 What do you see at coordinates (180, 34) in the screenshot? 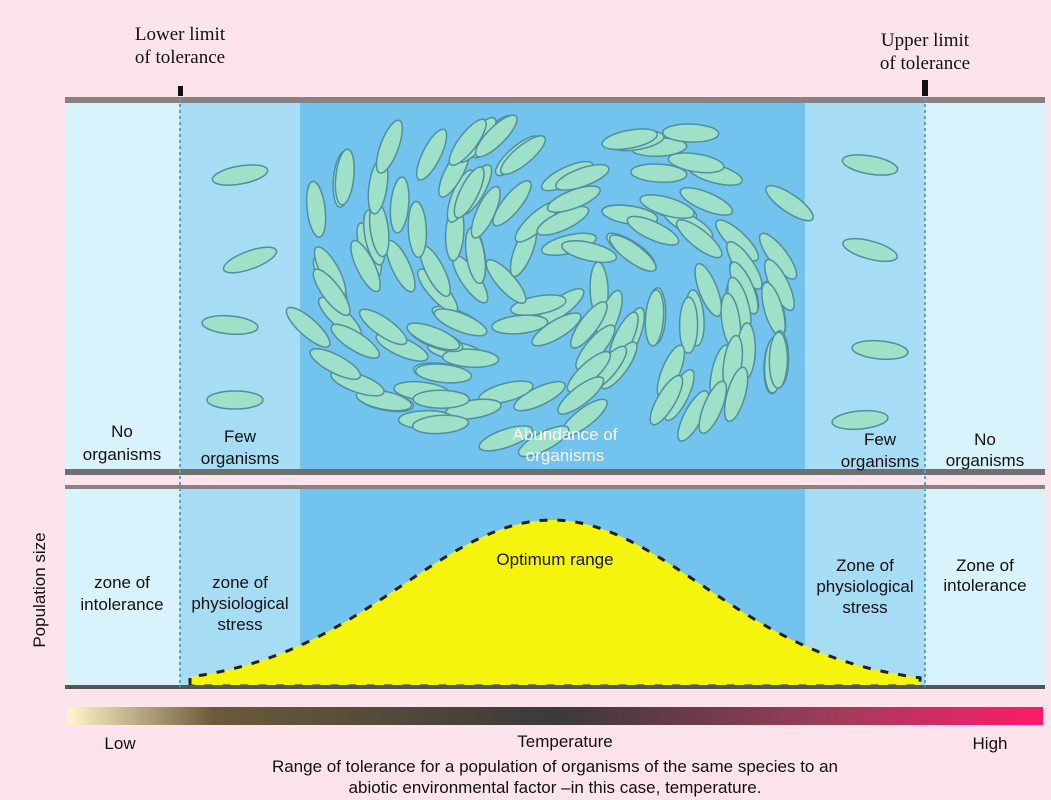
I see `limit-label: Lower limit` at bounding box center [180, 34].